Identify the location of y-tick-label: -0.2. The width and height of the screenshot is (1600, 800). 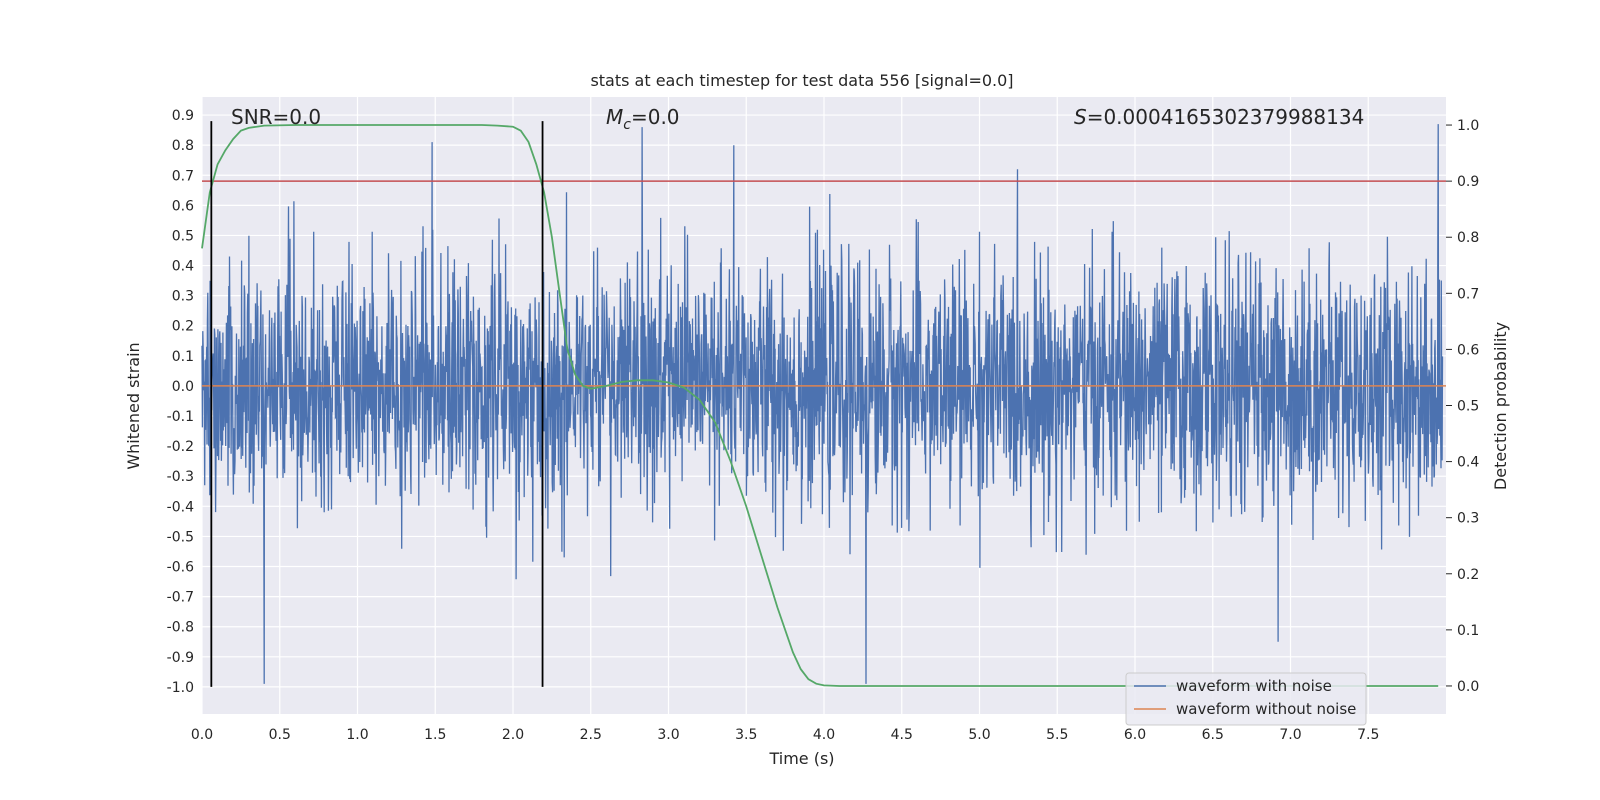
(180, 447).